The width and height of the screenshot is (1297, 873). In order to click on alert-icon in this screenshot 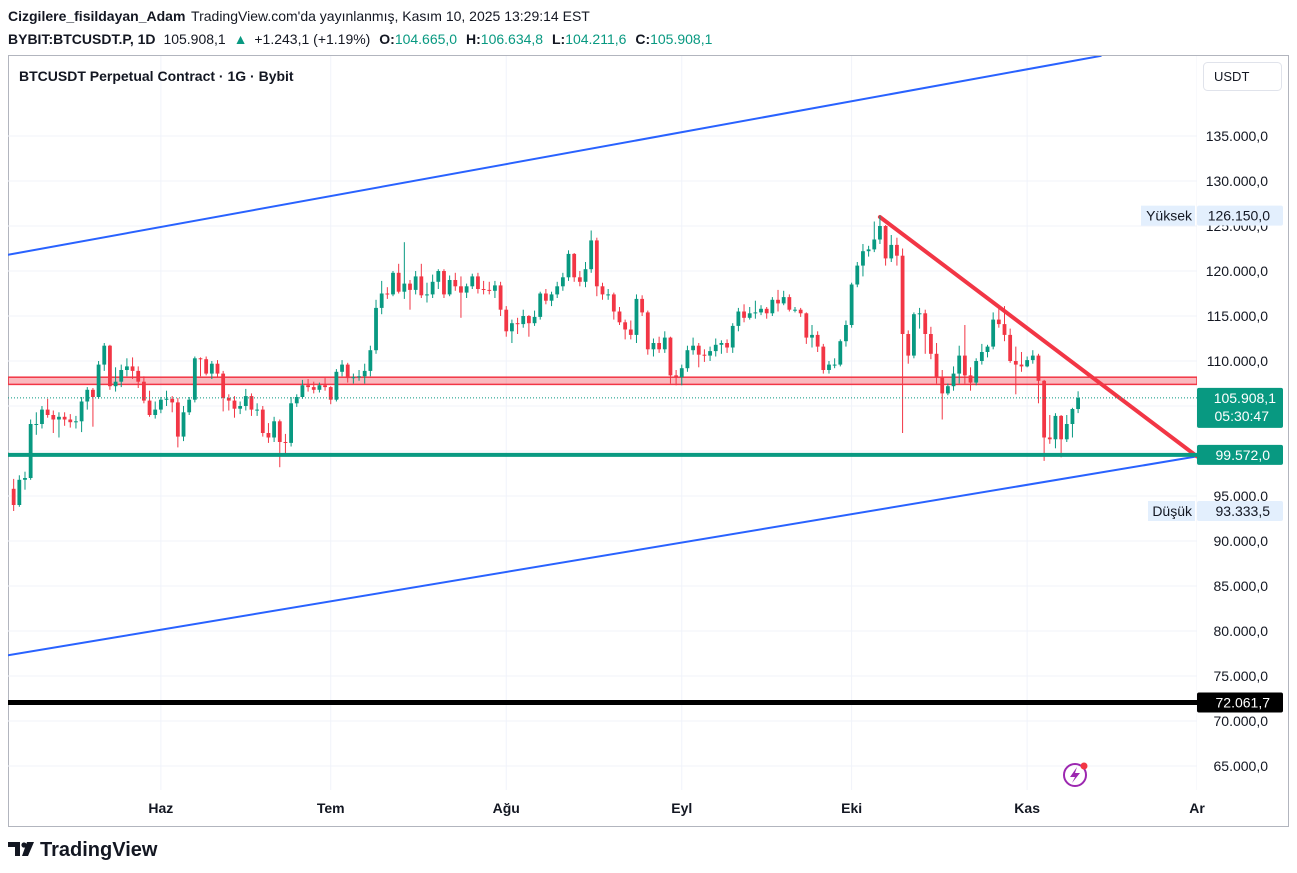, I will do `click(1075, 774)`.